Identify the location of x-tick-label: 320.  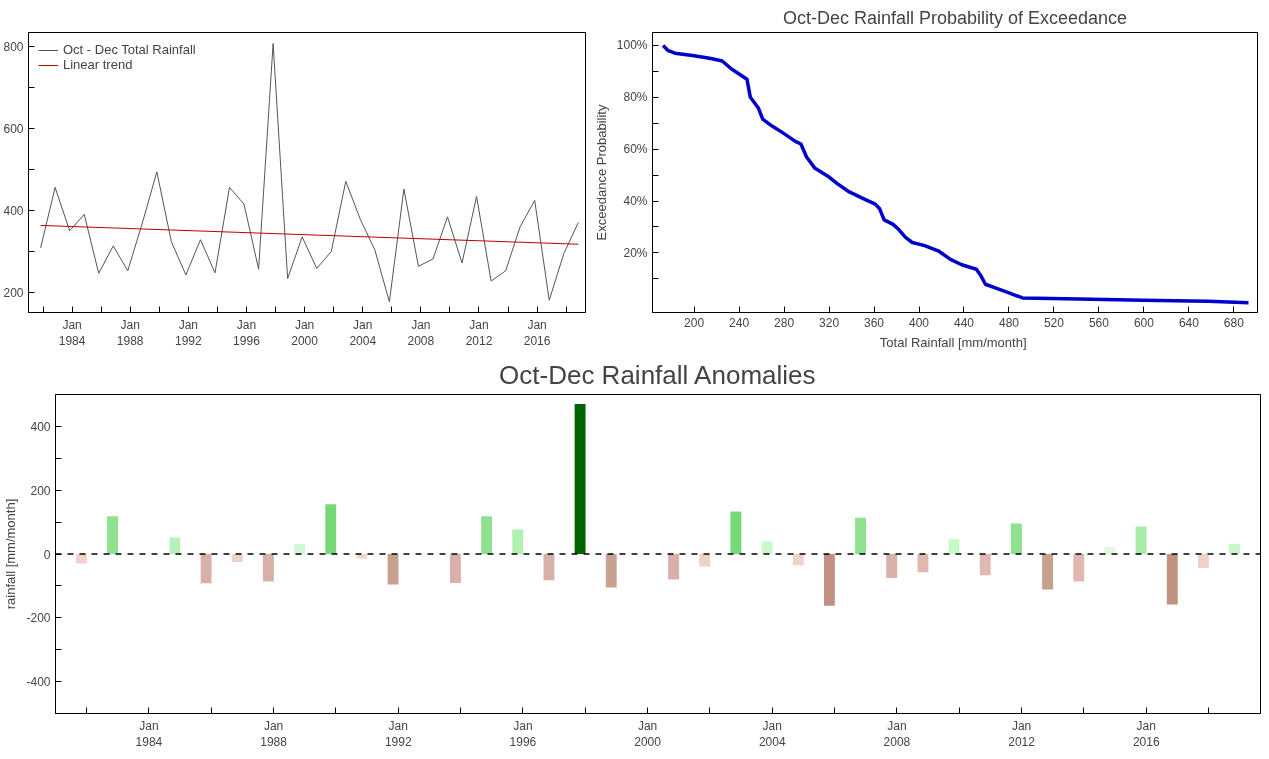
(829, 322).